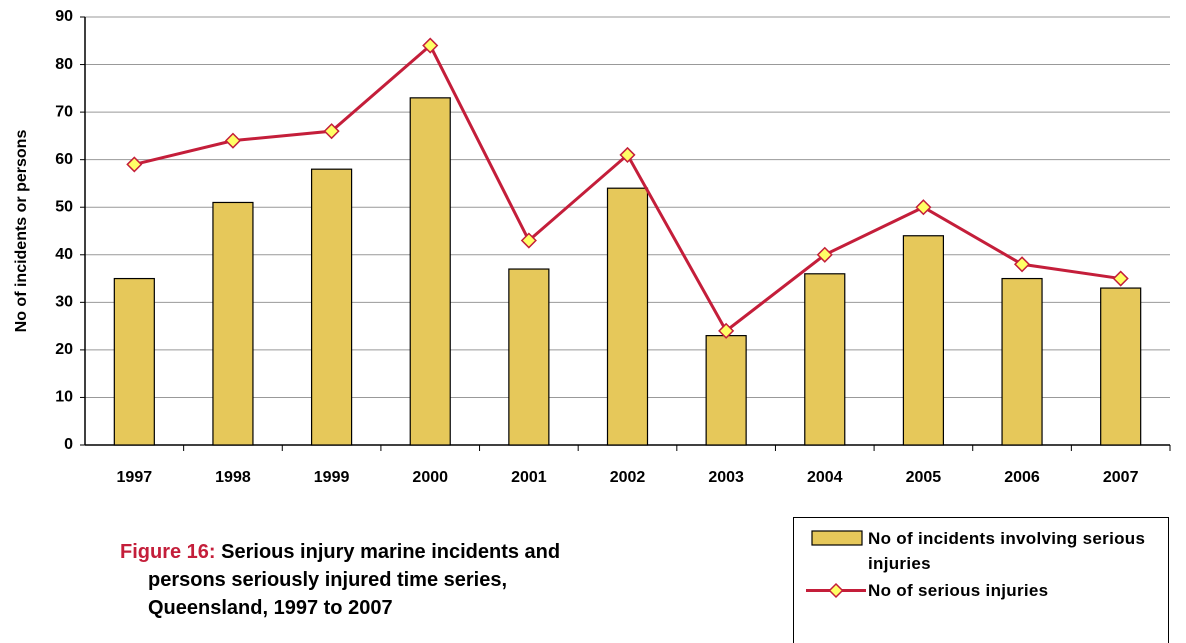  Describe the element at coordinates (628, 477) in the screenshot. I see `x-tick-label: 2002` at that location.